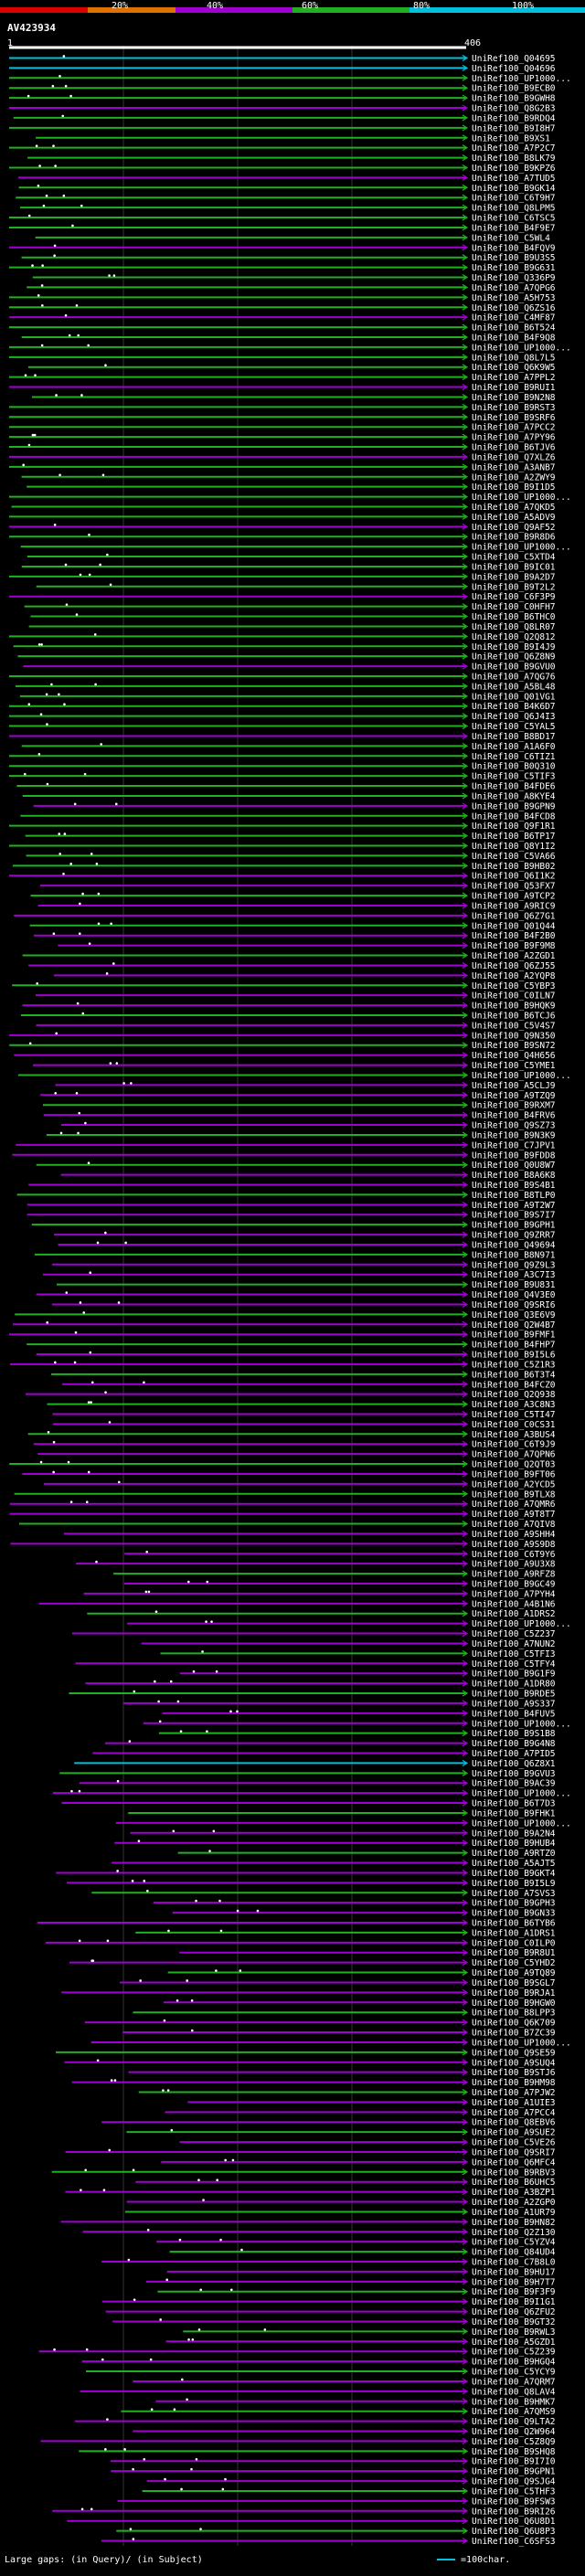 This screenshot has height=2576, width=585. What do you see at coordinates (296, 587) in the screenshot?
I see `hit-row: UniRef100_B9T2L2` at bounding box center [296, 587].